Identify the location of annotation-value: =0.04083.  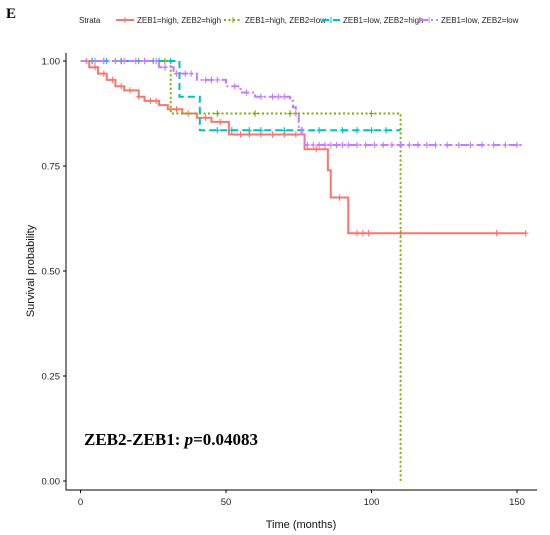
(225, 439).